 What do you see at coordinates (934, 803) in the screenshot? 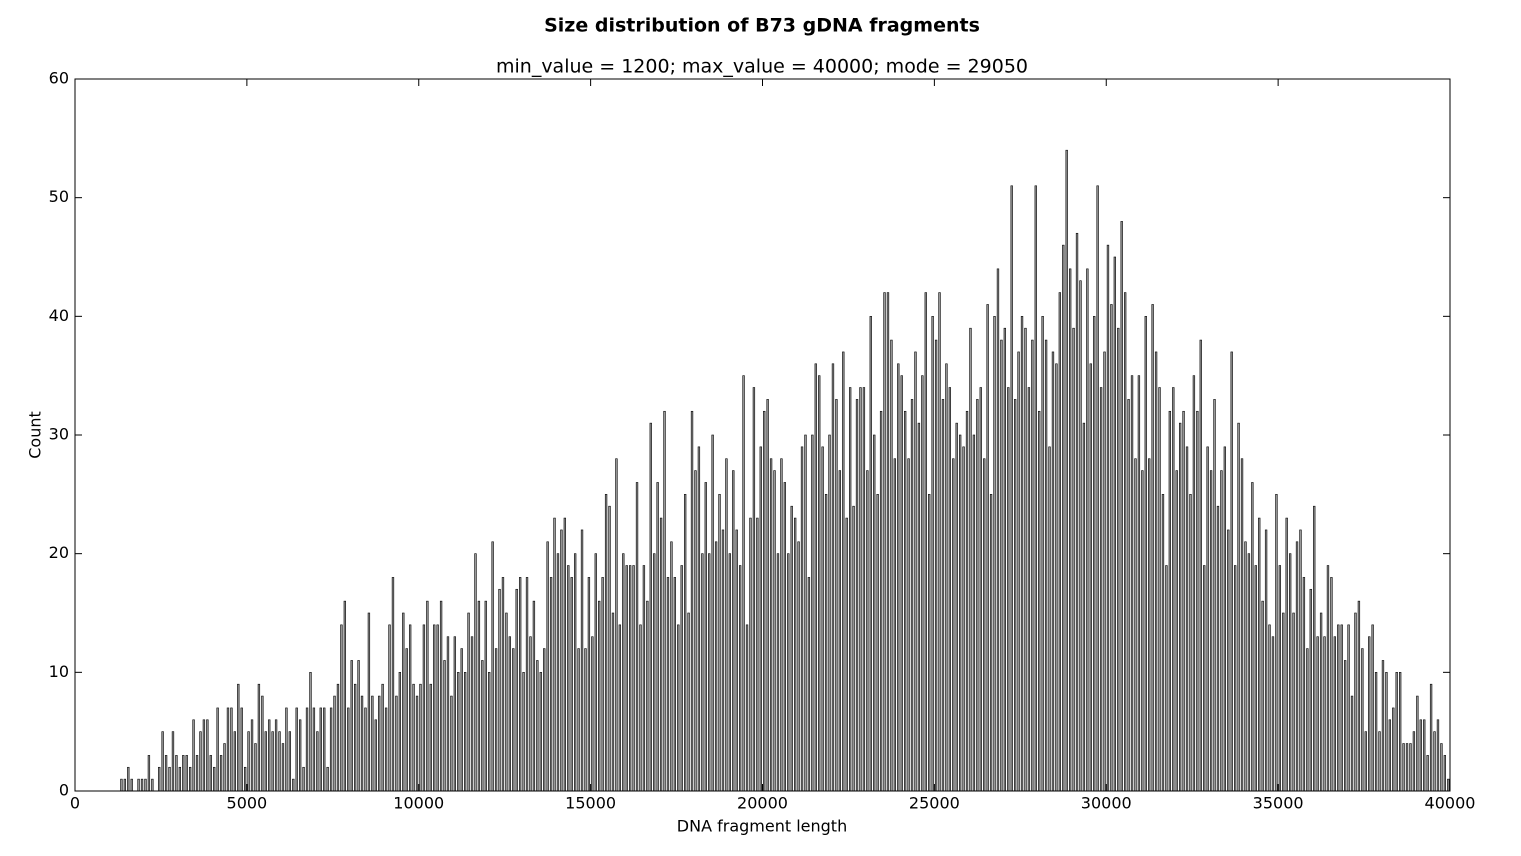
I see `x-tick-label: 25000` at bounding box center [934, 803].